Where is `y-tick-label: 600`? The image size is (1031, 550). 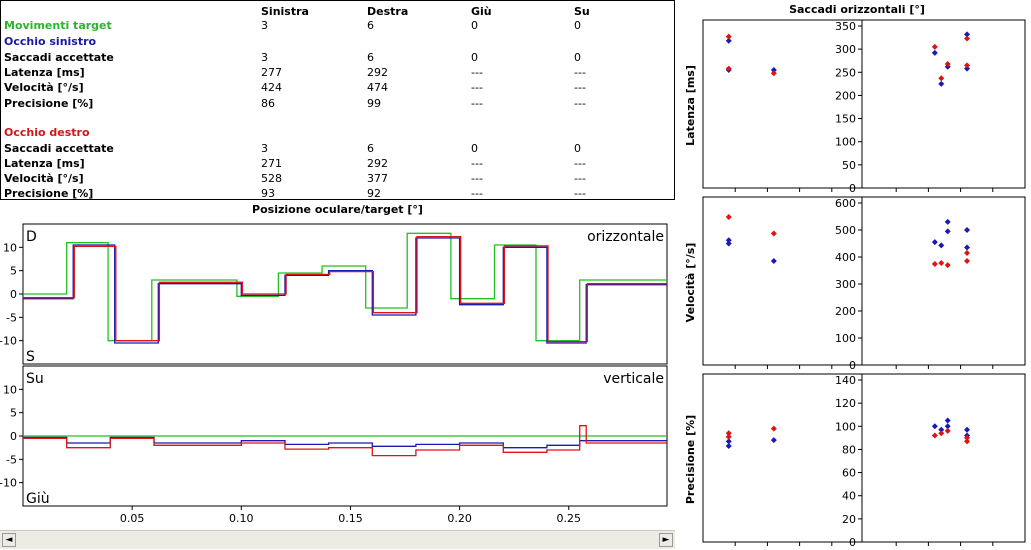
y-tick-label: 600 is located at coordinates (845, 203).